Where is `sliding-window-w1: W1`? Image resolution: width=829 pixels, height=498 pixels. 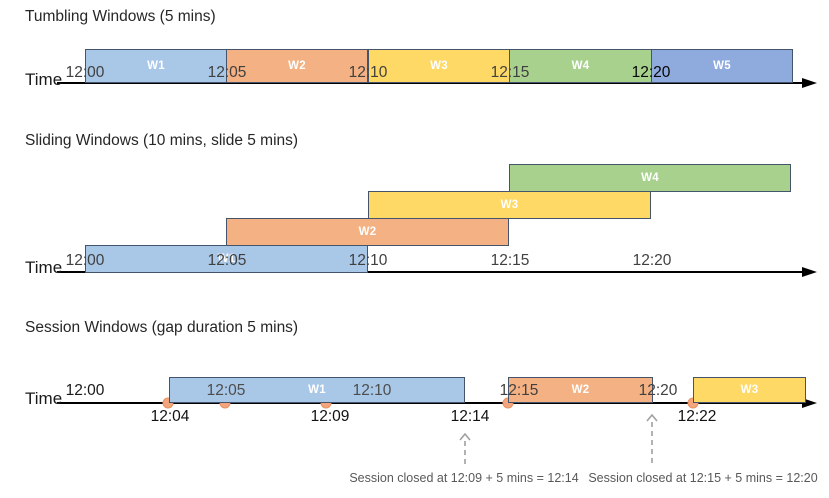 sliding-window-w1: W1 is located at coordinates (226, 259).